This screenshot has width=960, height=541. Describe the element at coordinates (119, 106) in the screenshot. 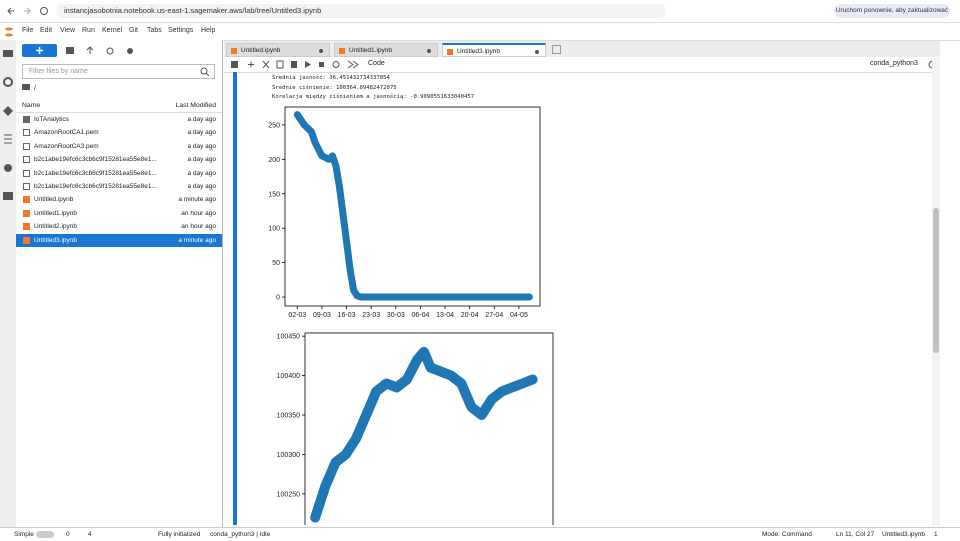

I see `file-list-header: Name Last Modified` at that location.